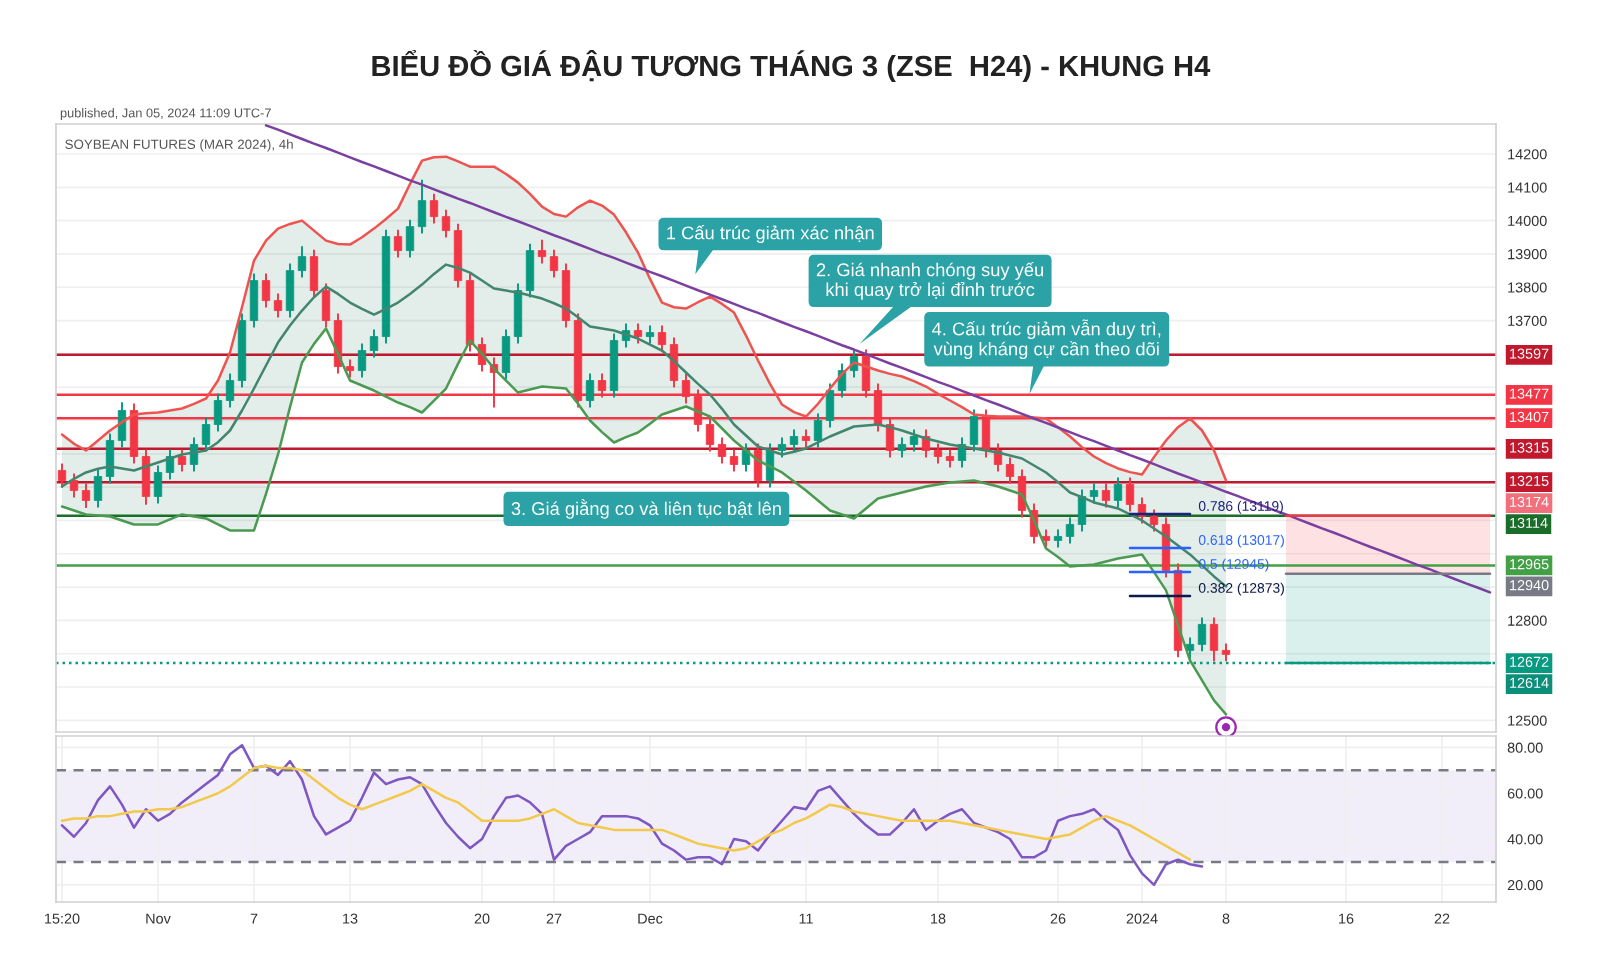  I want to click on annotation: 4. Cấu trúc giảm vẫn duy trì, vùng kháng cự cần theo dõi, so click(1046, 339).